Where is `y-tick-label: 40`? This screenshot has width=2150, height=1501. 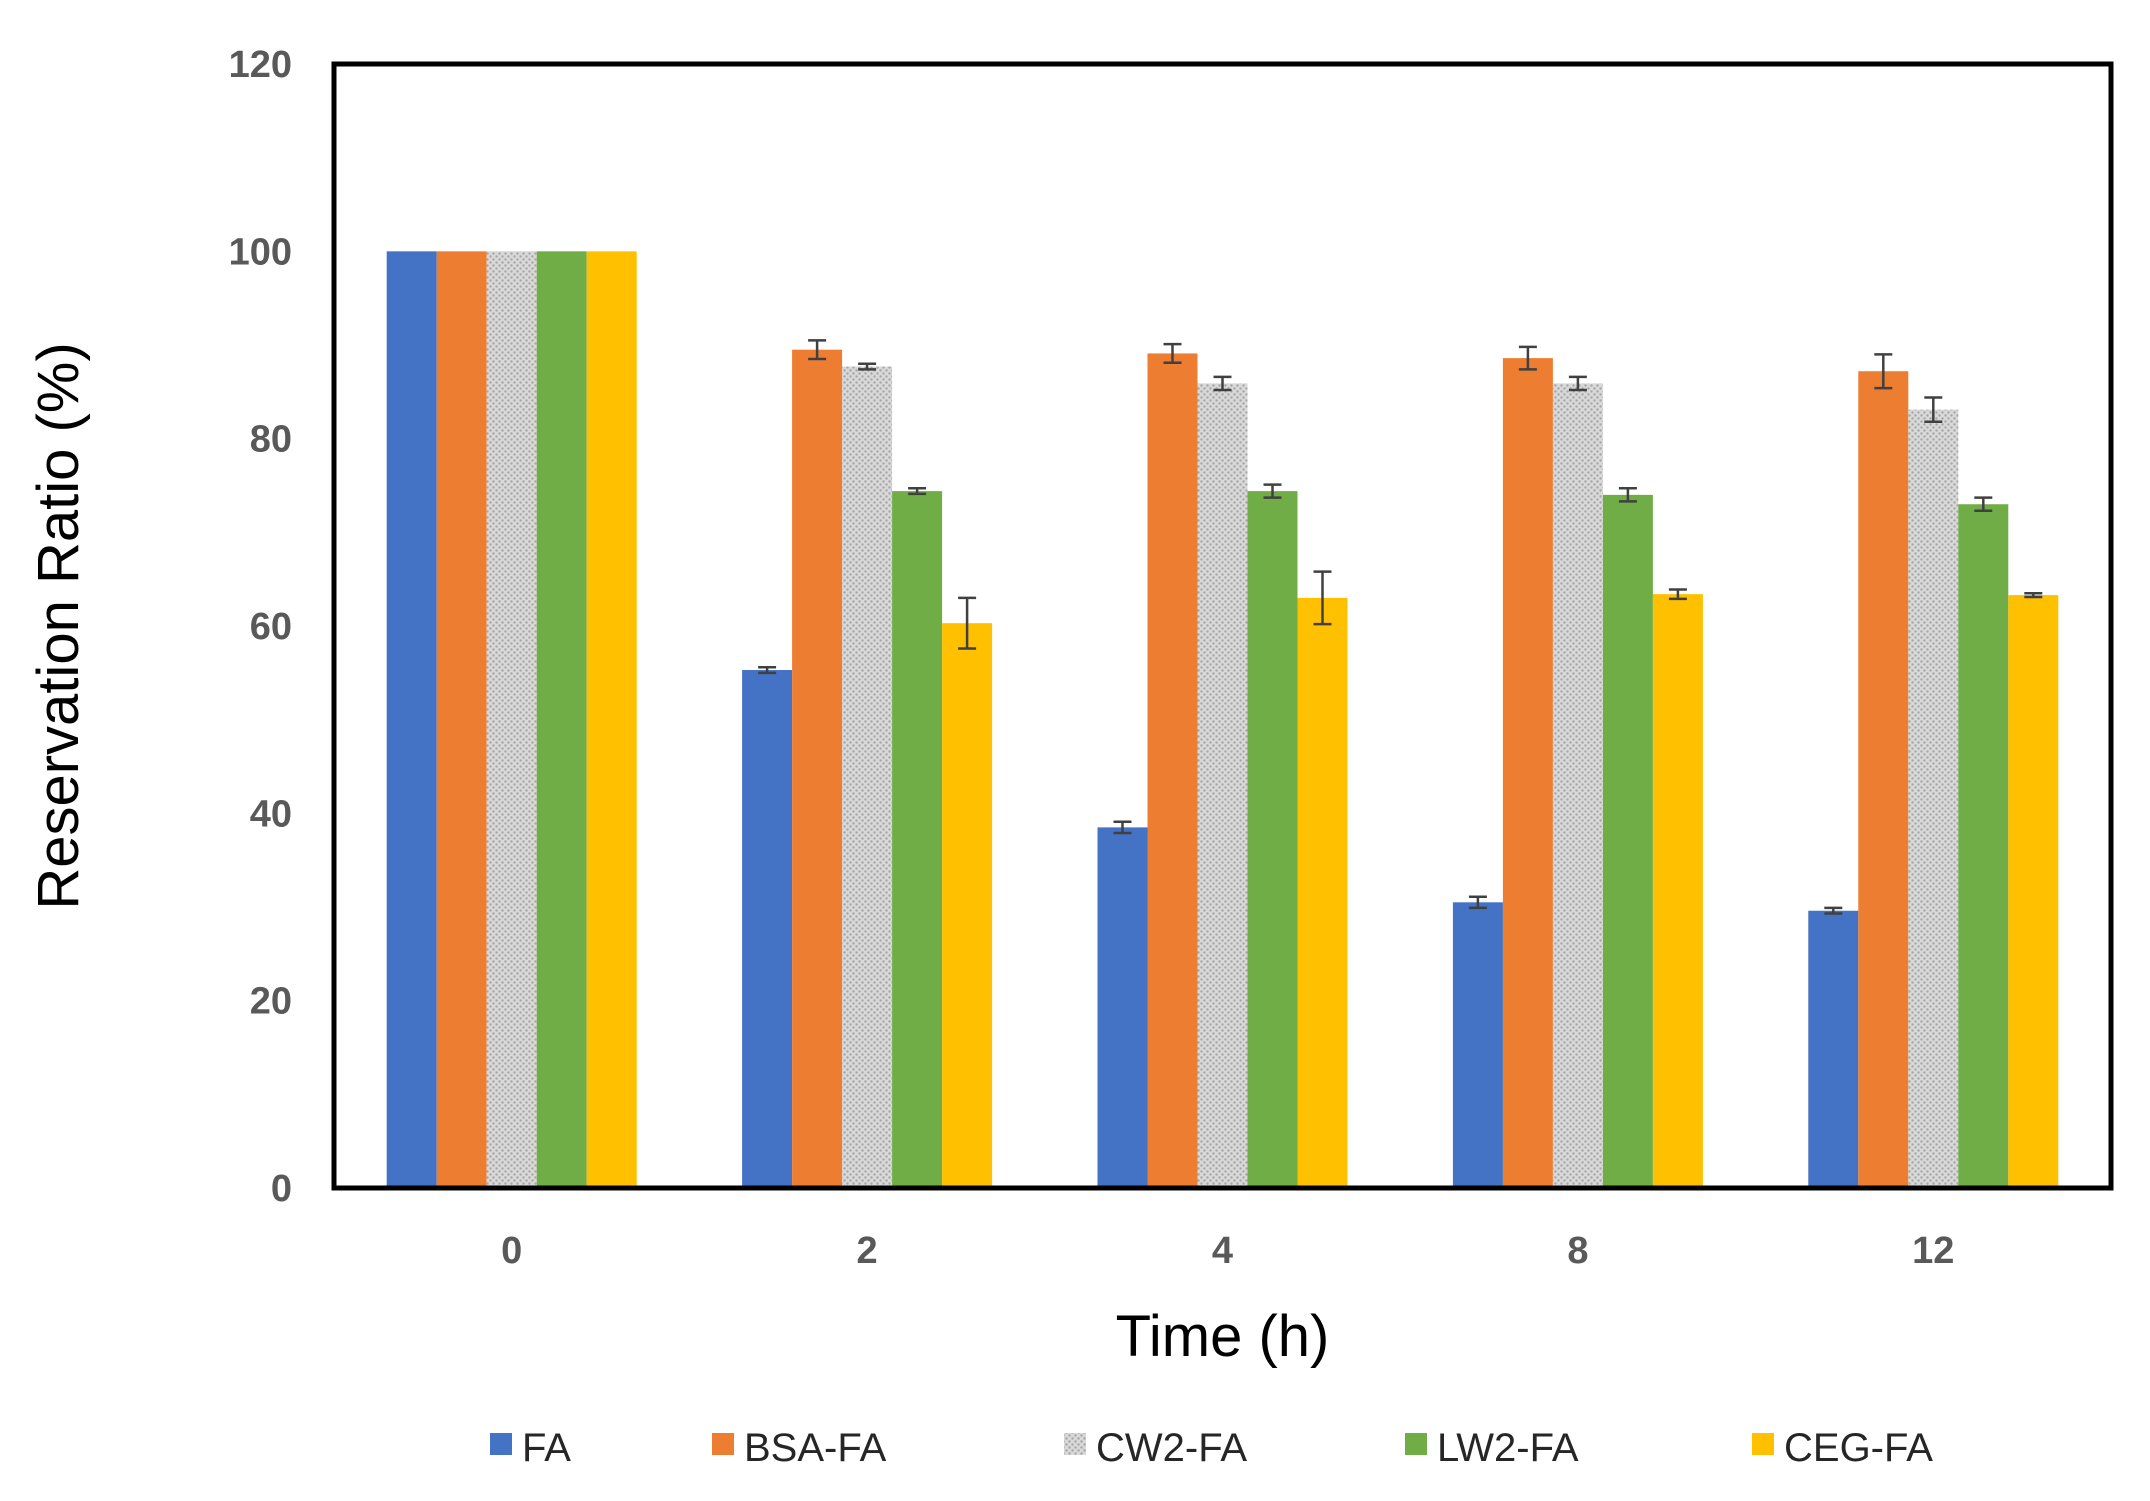 y-tick-label: 40 is located at coordinates (271, 814).